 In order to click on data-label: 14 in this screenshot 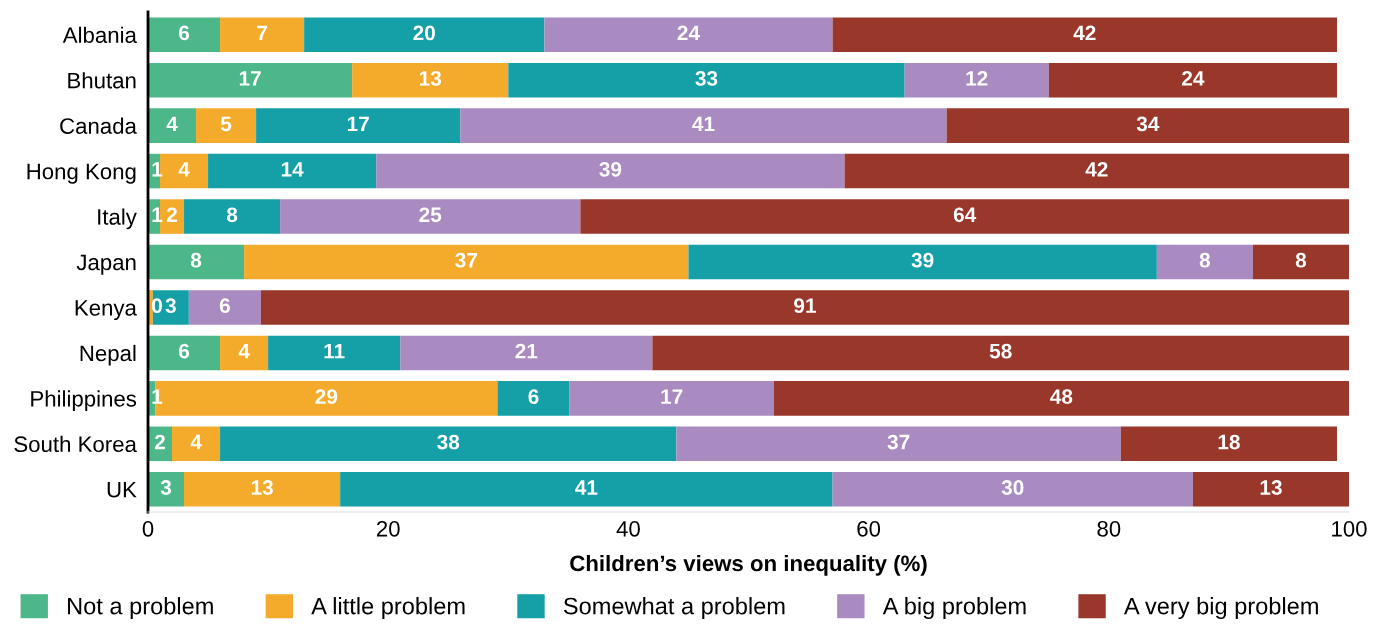, I will do `click(292, 169)`.